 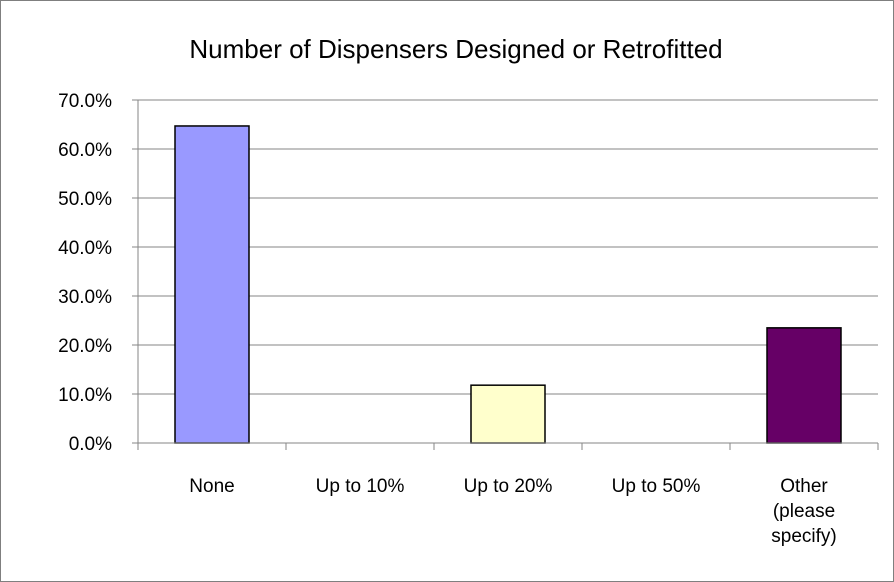 What do you see at coordinates (85, 150) in the screenshot?
I see `y-tick-label: 60.0%` at bounding box center [85, 150].